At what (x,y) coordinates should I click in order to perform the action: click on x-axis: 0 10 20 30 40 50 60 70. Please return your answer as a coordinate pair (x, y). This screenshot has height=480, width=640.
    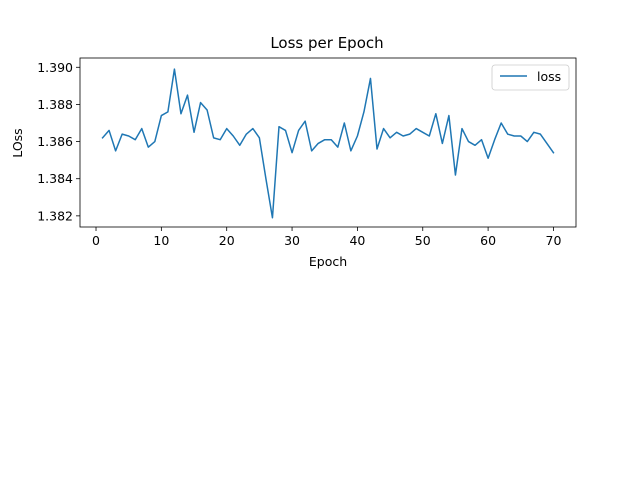
    Looking at the image, I should click on (326, 237).